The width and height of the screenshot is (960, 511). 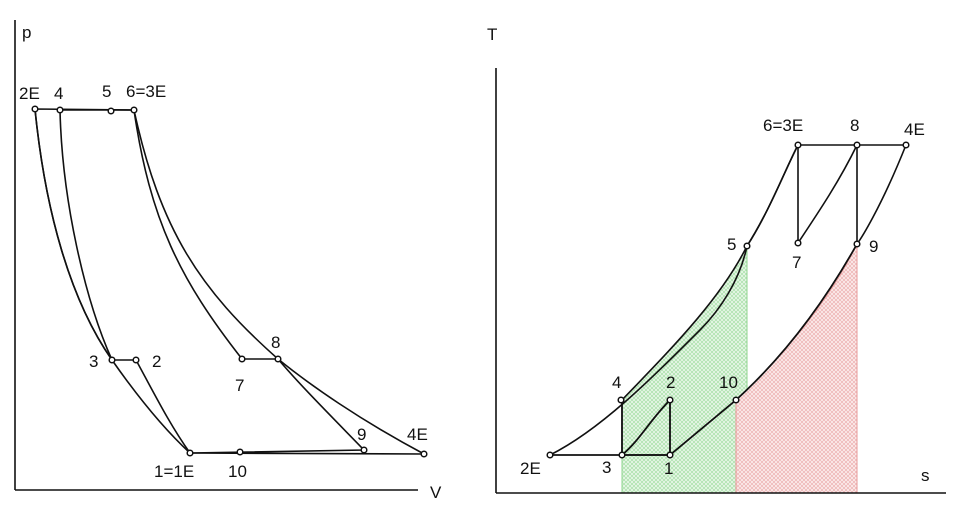 I want to click on ts-label-7: 7, so click(x=796, y=262).